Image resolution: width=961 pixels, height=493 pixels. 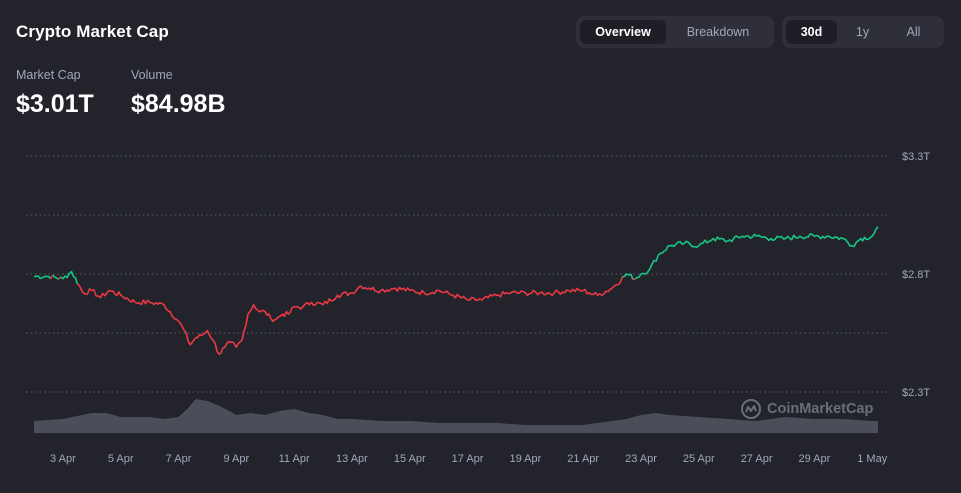 I want to click on range-1y-button: 1y, so click(x=862, y=32).